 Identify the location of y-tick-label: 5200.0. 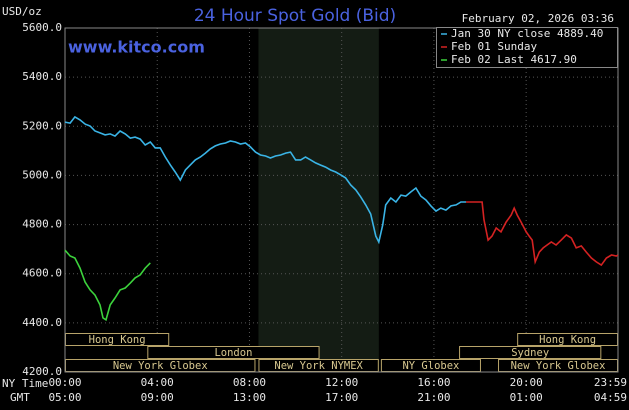
(42, 125).